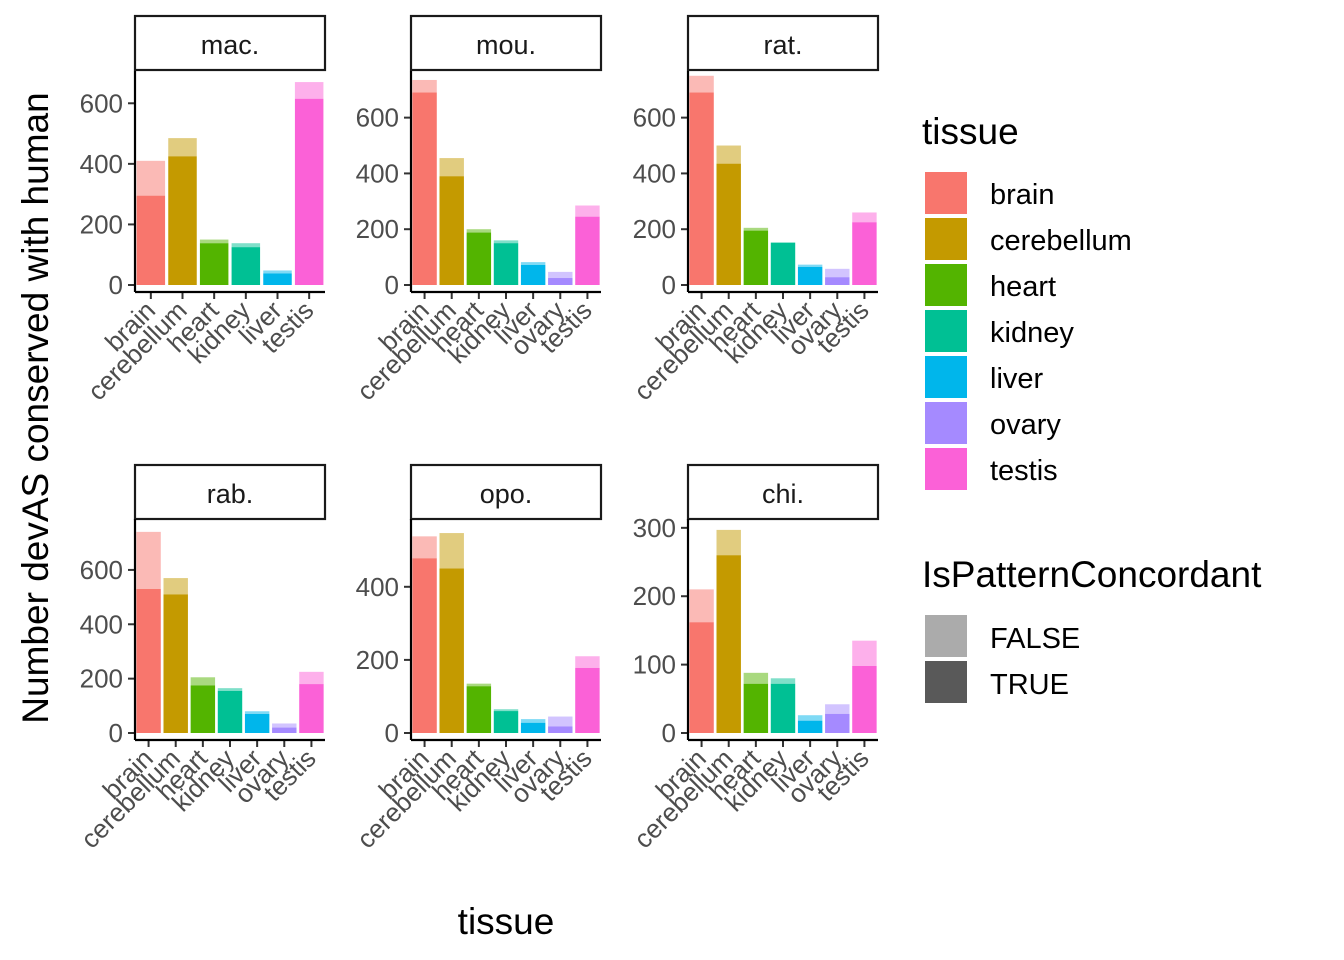 This screenshot has height=960, width=1344. I want to click on legend-label-liver: liver, so click(1017, 379).